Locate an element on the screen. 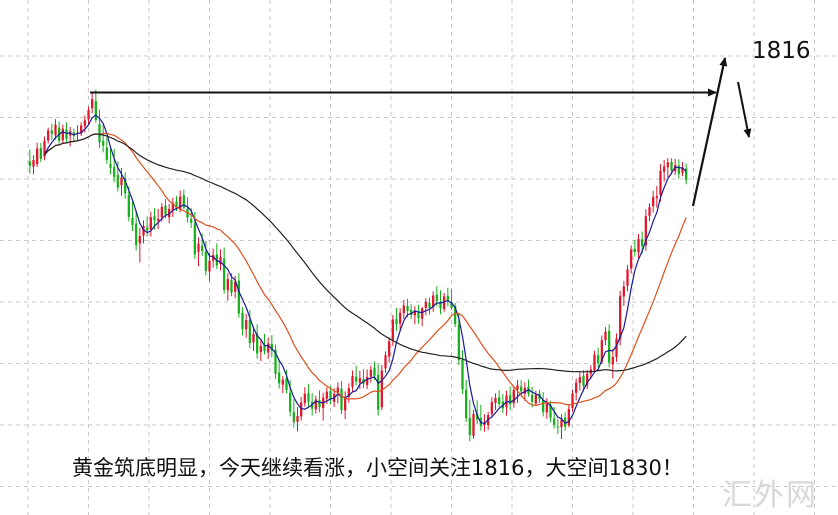 This screenshot has width=838, height=515. target-price-label: 1816 is located at coordinates (781, 51).